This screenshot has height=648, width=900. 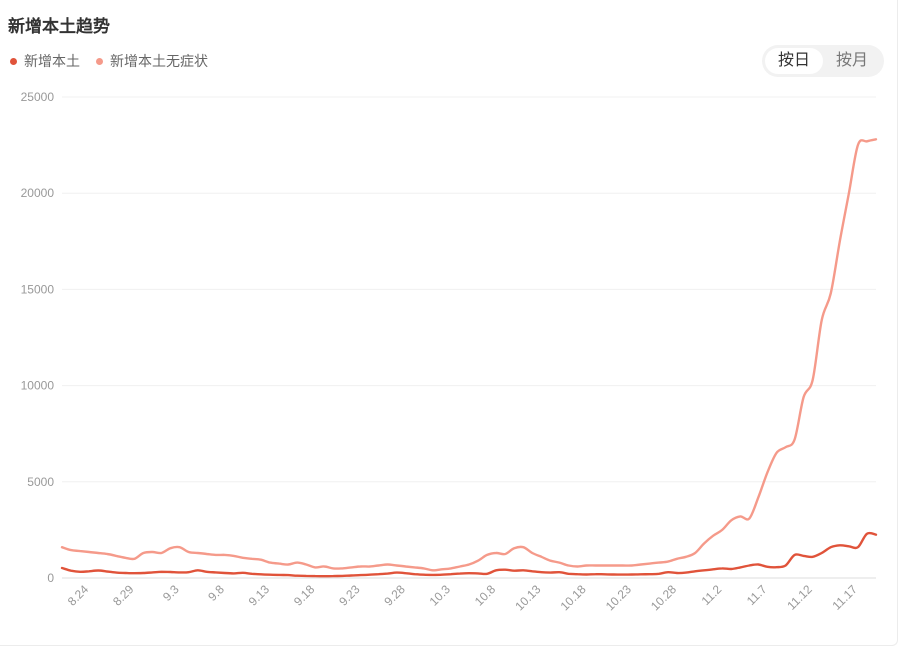 What do you see at coordinates (40, 482) in the screenshot?
I see `y-tick-label: 5000` at bounding box center [40, 482].